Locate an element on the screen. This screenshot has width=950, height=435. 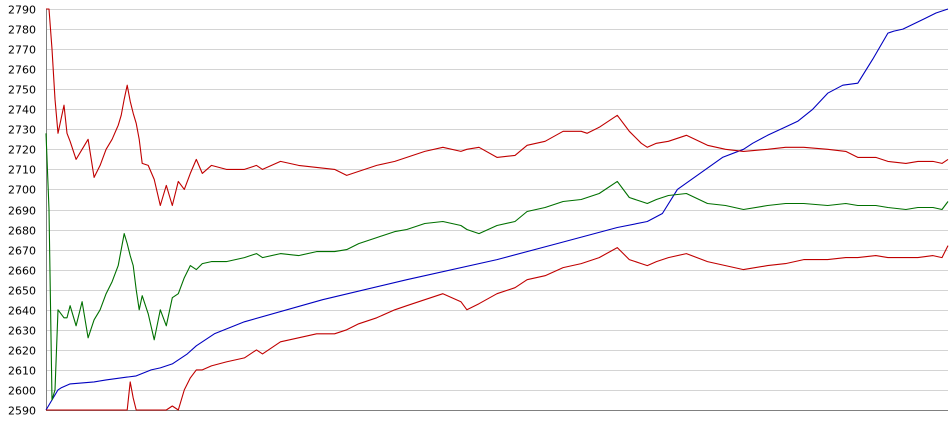
y-tick-label: 2790 is located at coordinates (22, 10).